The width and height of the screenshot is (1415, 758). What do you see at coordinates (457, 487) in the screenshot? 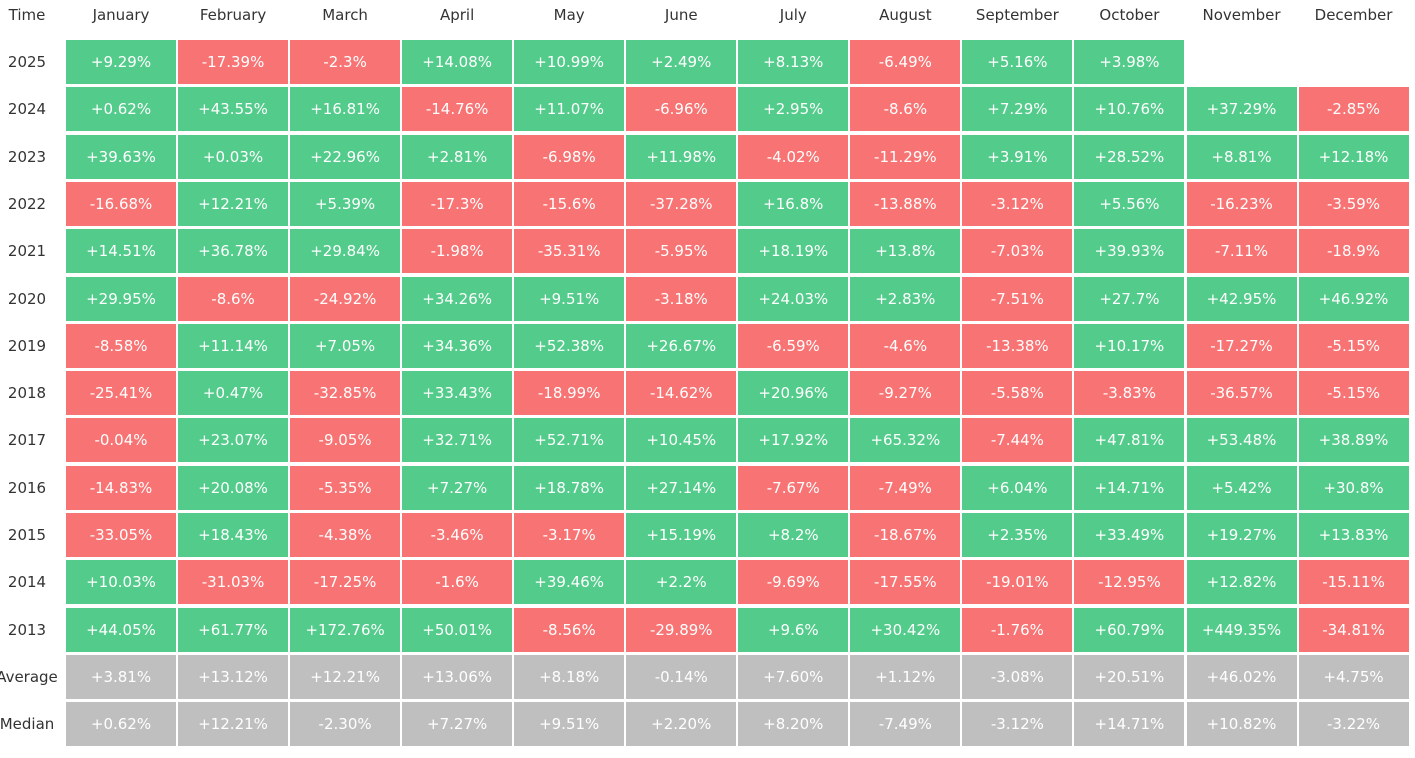
I see `return-cell: +7.27%` at bounding box center [457, 487].